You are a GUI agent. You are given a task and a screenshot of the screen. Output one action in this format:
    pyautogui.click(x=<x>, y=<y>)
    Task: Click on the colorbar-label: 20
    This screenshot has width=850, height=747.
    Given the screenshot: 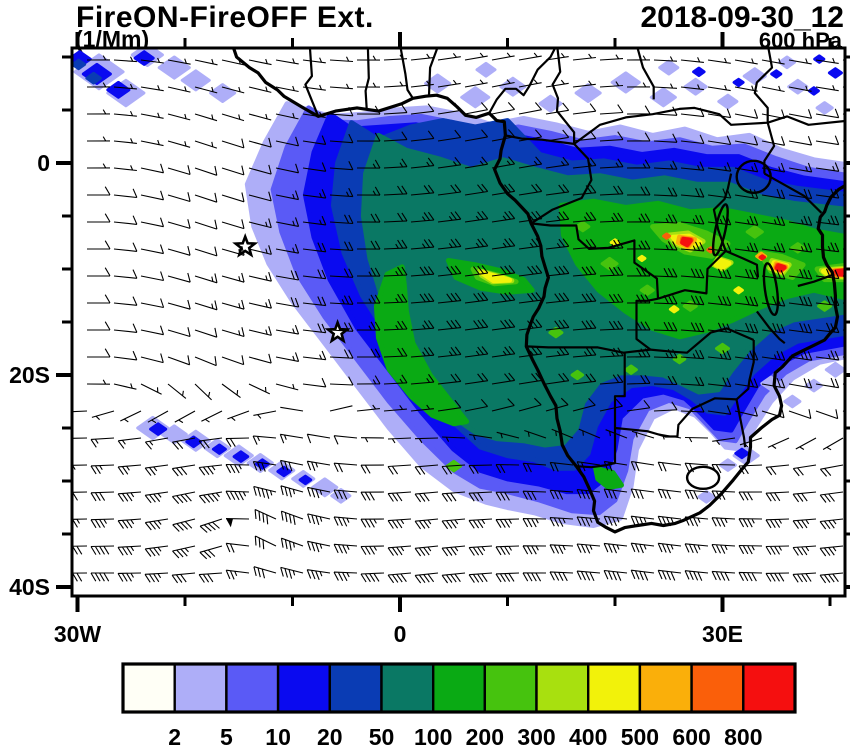 What is the action you would take?
    pyautogui.click(x=330, y=735)
    